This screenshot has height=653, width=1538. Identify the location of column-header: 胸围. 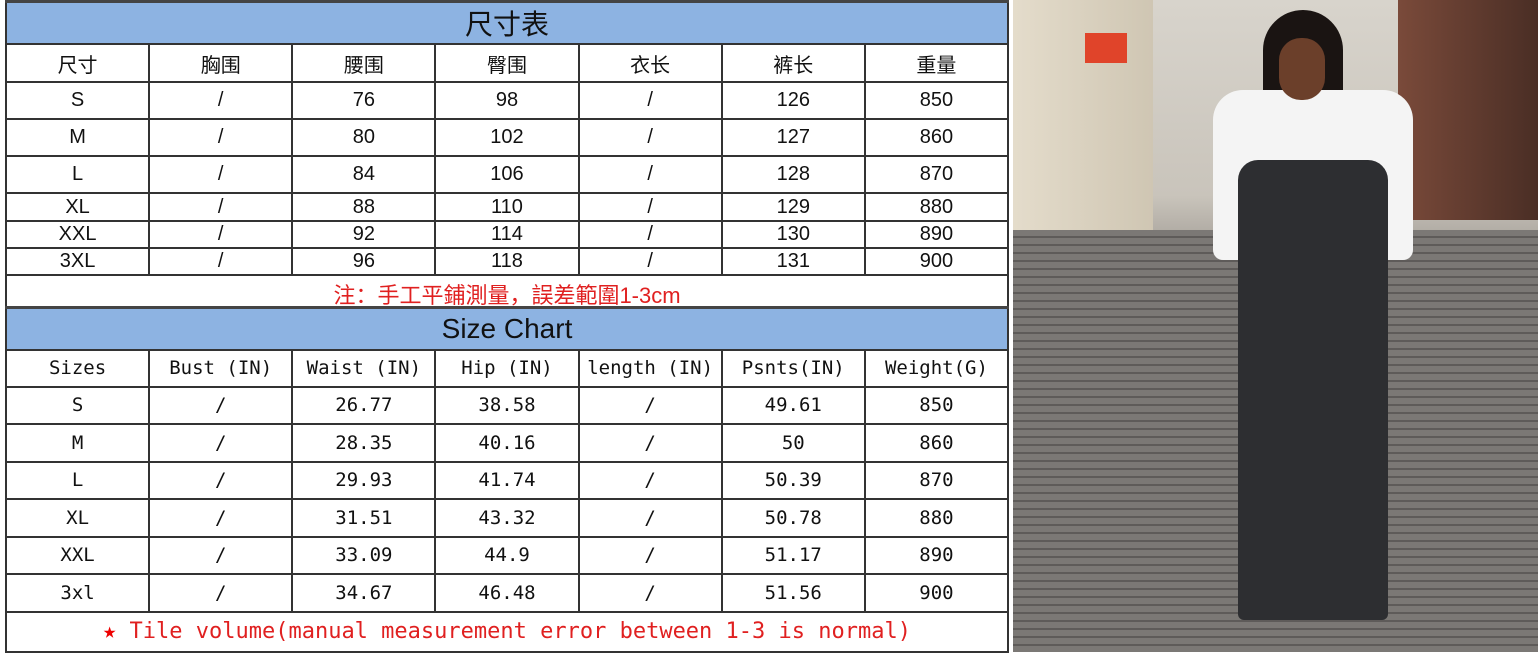
(221, 63).